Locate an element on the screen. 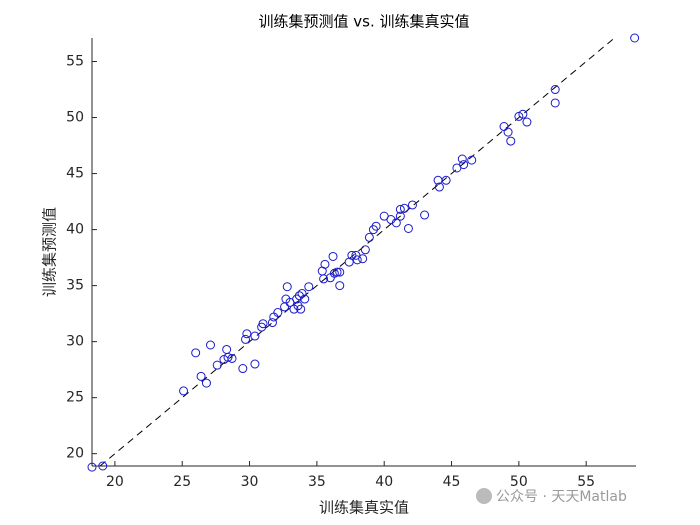 Image resolution: width=700 pixels, height=525 pixels. y-tick-label: 55 is located at coordinates (75, 62).